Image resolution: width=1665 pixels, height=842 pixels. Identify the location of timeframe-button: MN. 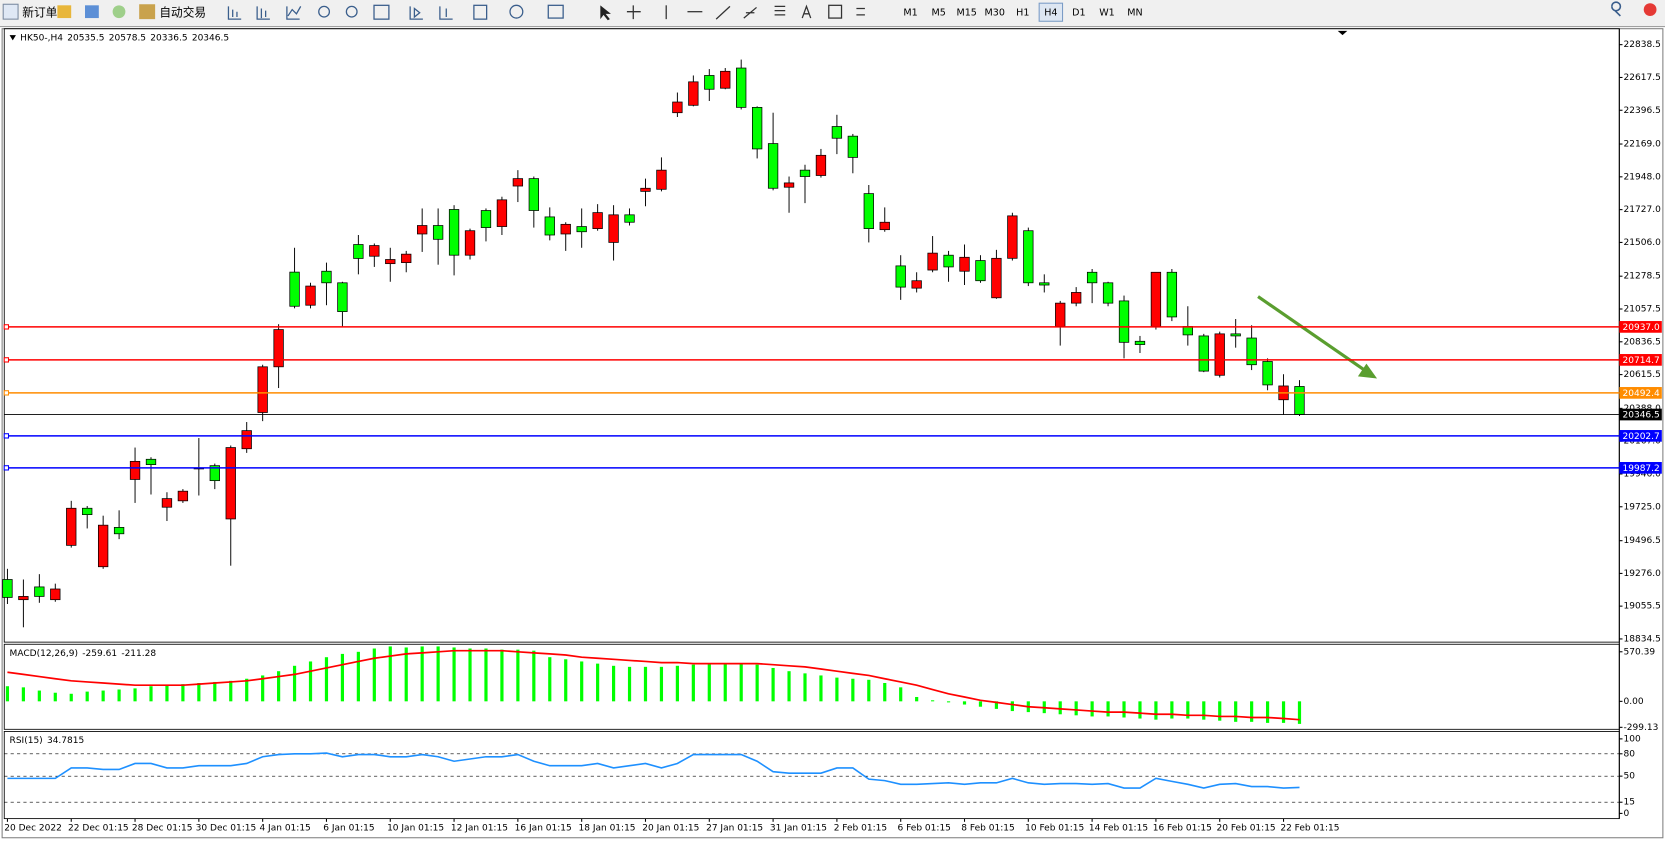
(1134, 12).